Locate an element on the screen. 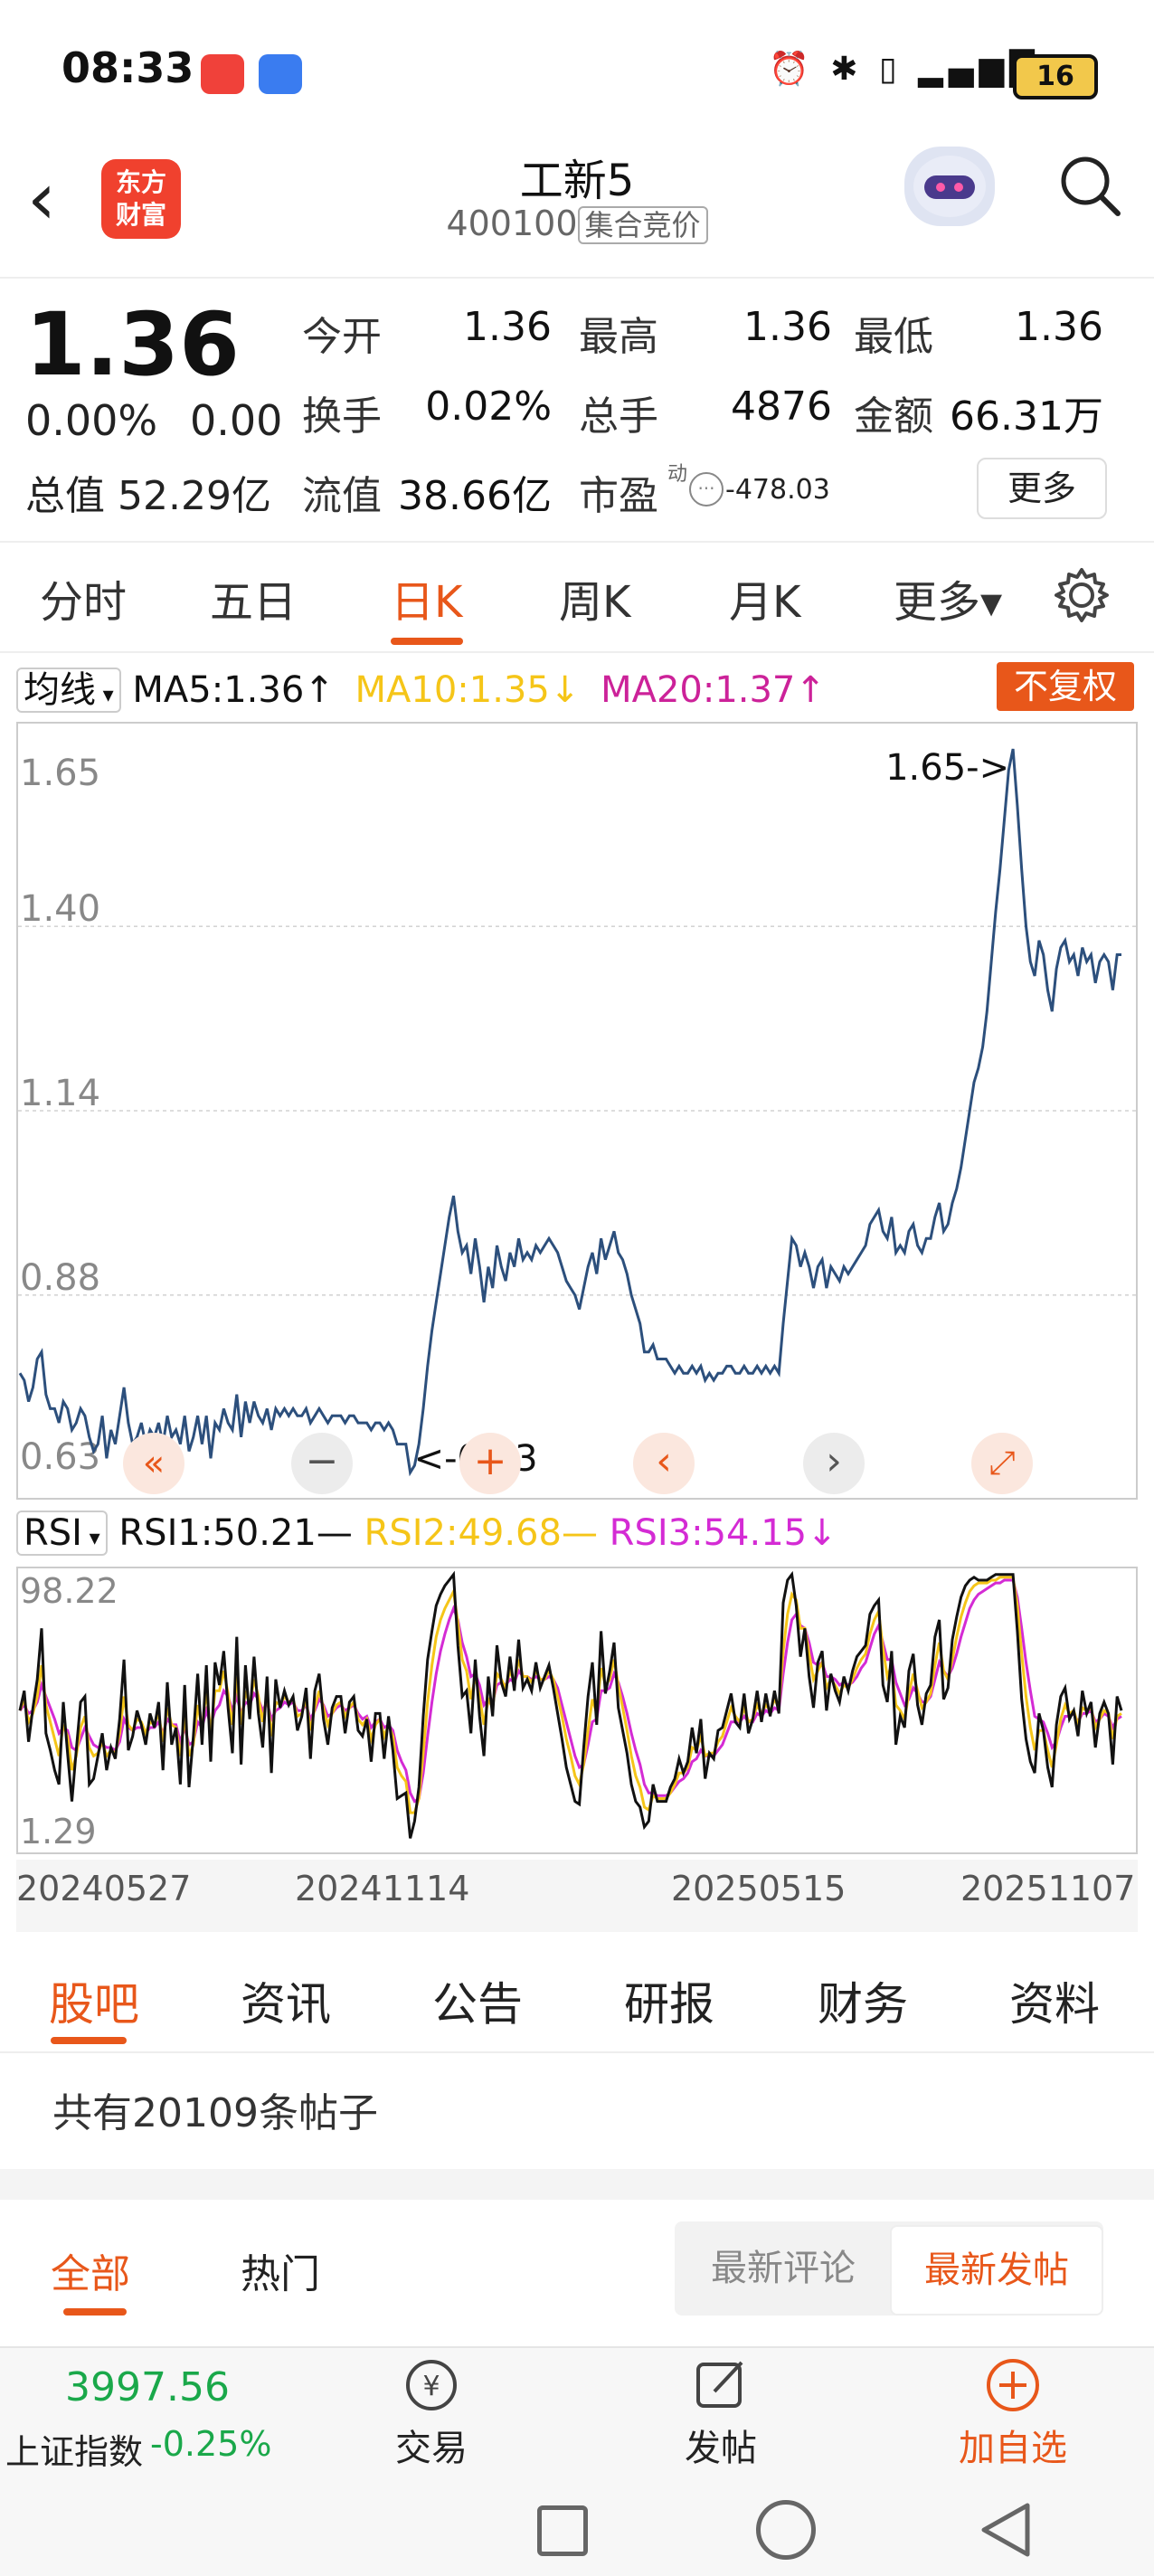  more-dots-icon: ··· is located at coordinates (706, 489).